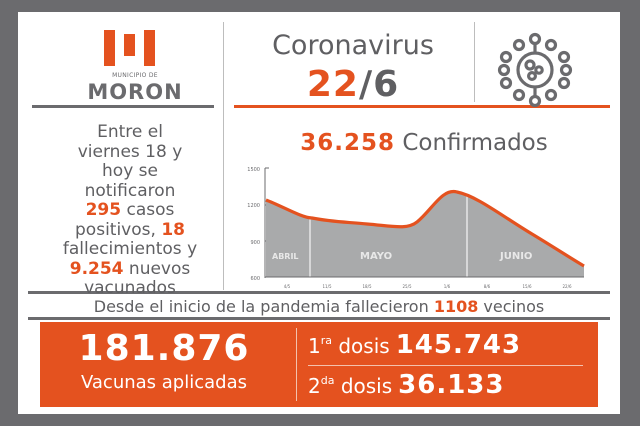 Image resolution: width=640 pixels, height=426 pixels. What do you see at coordinates (255, 279) in the screenshot?
I see `y-tick-600: 600` at bounding box center [255, 279].